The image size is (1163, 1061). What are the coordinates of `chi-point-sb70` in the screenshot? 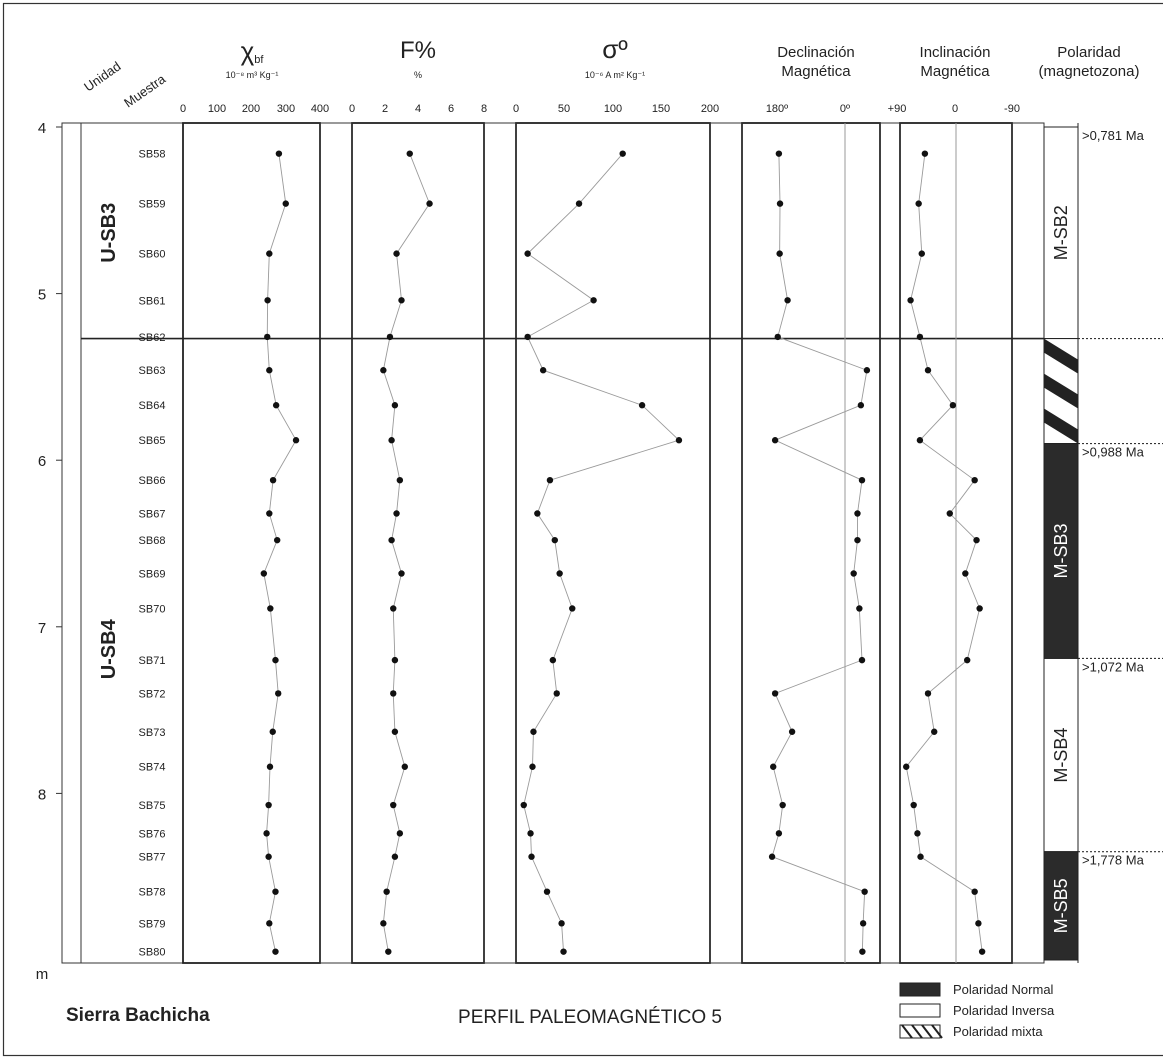 It's located at (270, 608).